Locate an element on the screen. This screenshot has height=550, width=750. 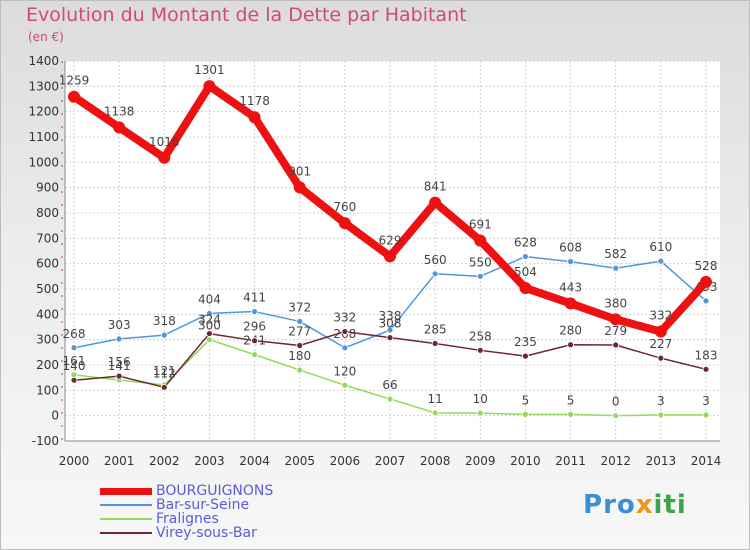
logo-letter: P is located at coordinates (593, 505).